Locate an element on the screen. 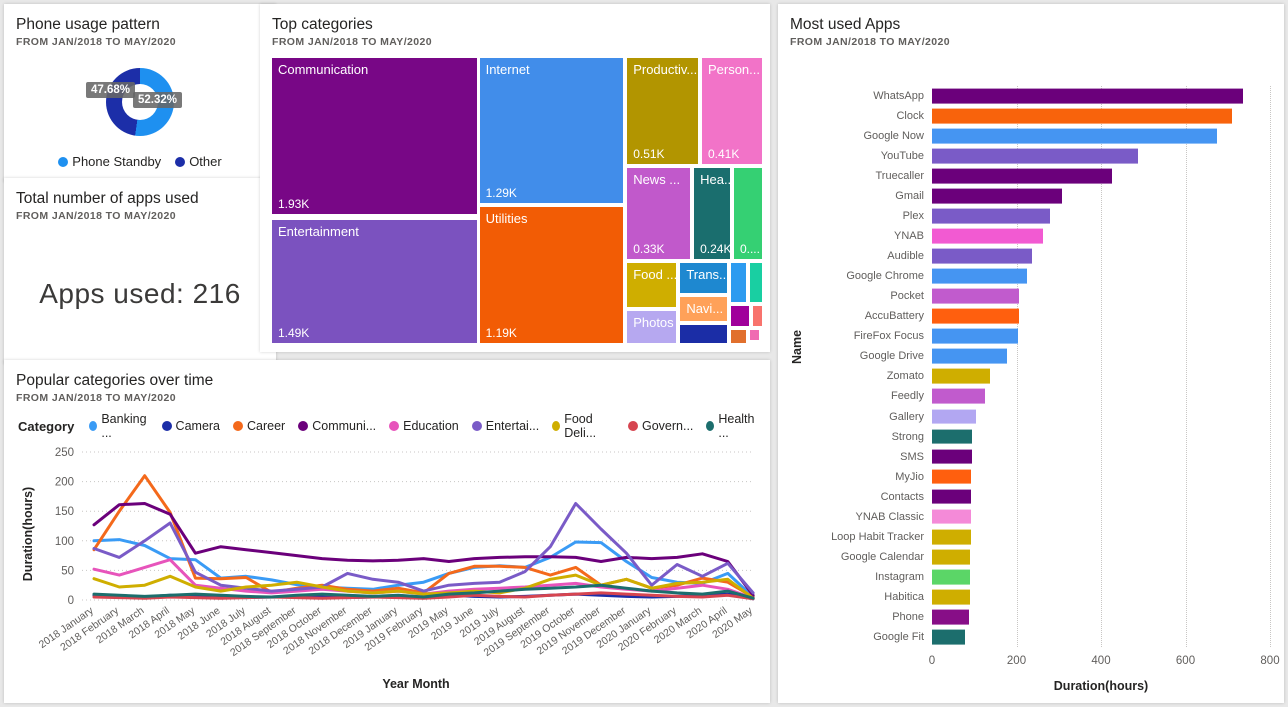 The height and width of the screenshot is (707, 1288). treemap-tile: Communication 1.93K is located at coordinates (374, 136).